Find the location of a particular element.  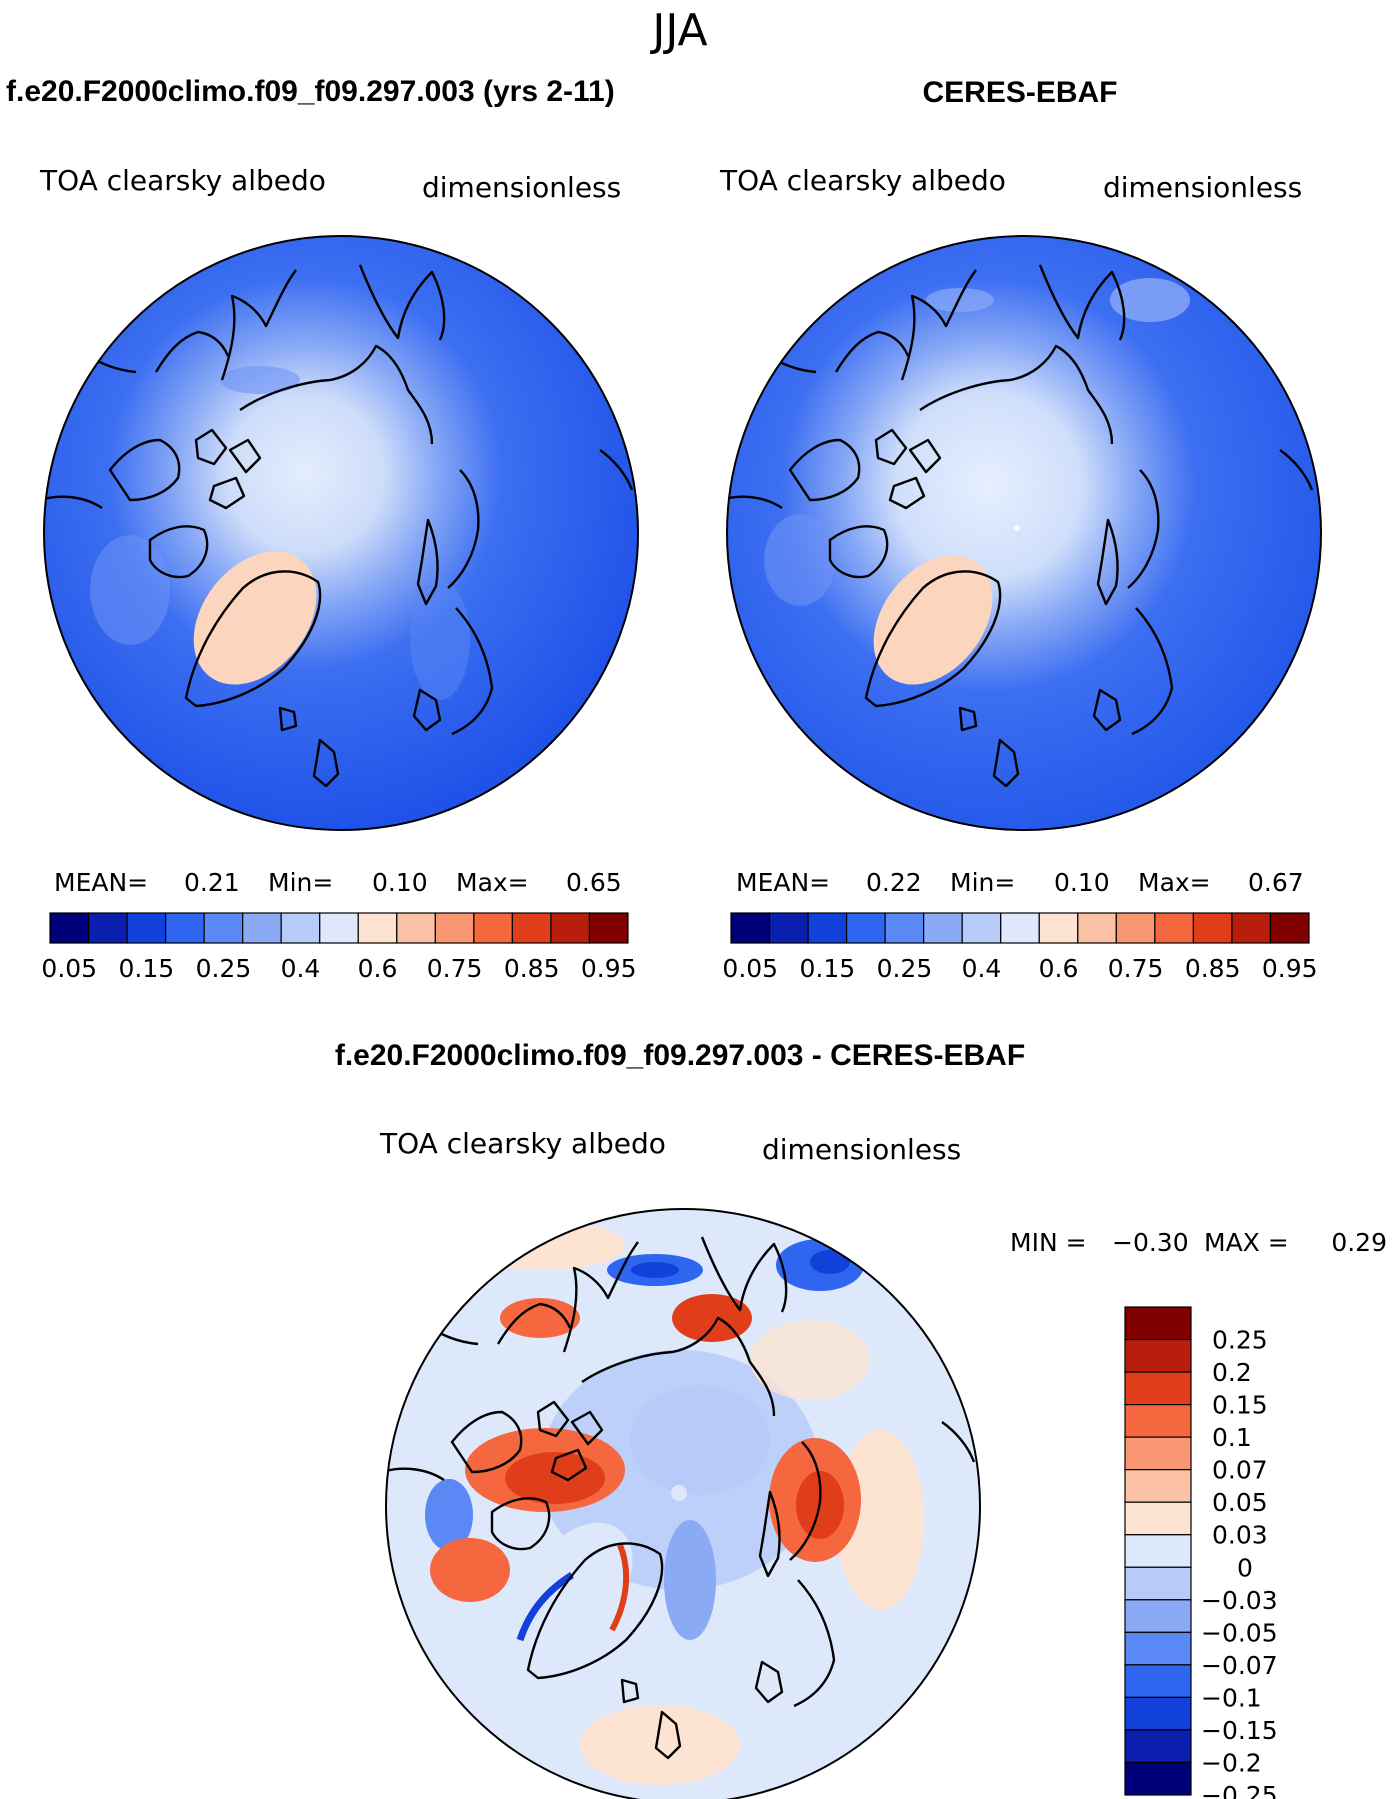

model-max-value: 0.65 is located at coordinates (594, 882).